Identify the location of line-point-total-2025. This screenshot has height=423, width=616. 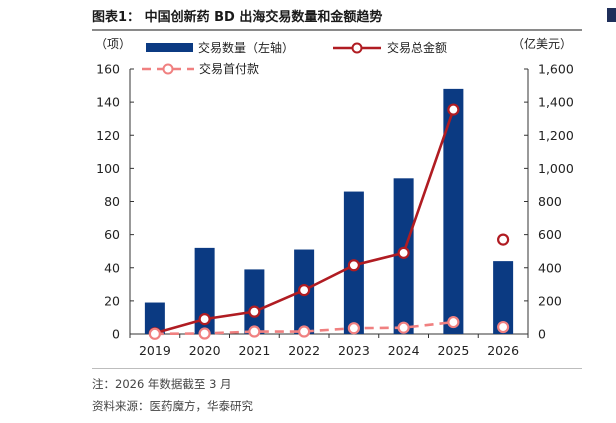
(453, 109).